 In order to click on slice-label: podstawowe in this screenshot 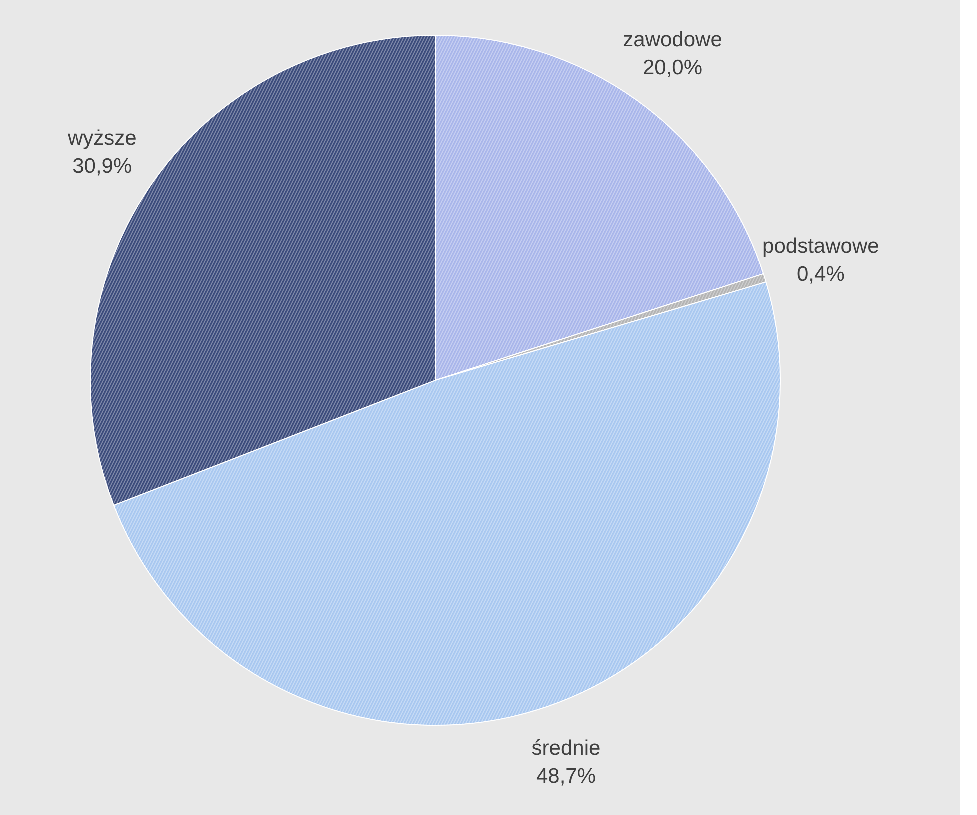, I will do `click(821, 246)`.